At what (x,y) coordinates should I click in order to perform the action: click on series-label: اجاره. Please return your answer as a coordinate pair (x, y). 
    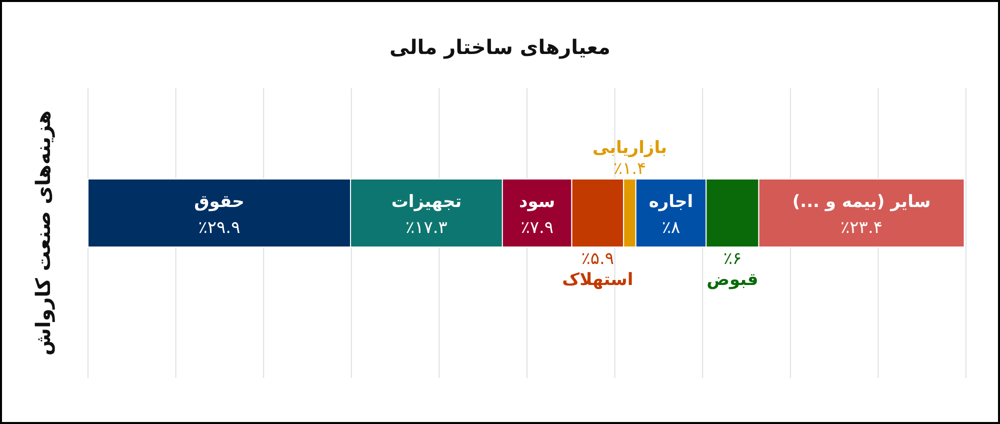
    Looking at the image, I should click on (671, 202).